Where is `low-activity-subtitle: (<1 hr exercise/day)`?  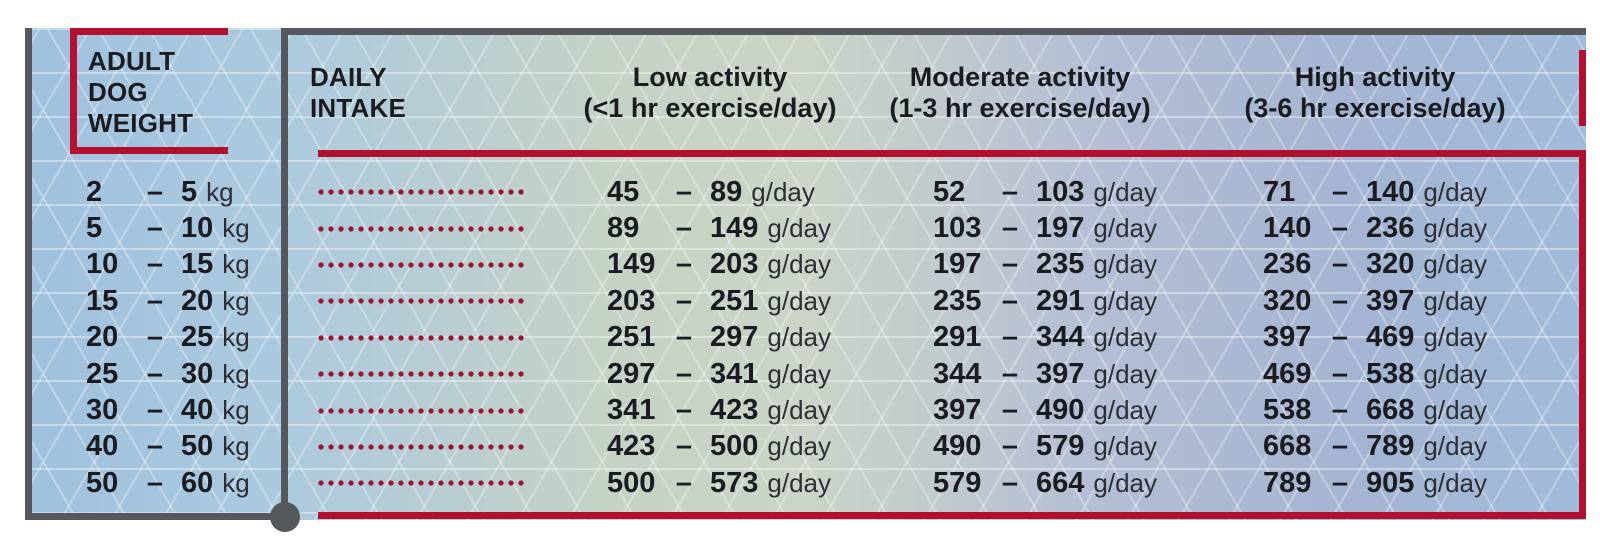
low-activity-subtitle: (<1 hr exercise/day) is located at coordinates (710, 108).